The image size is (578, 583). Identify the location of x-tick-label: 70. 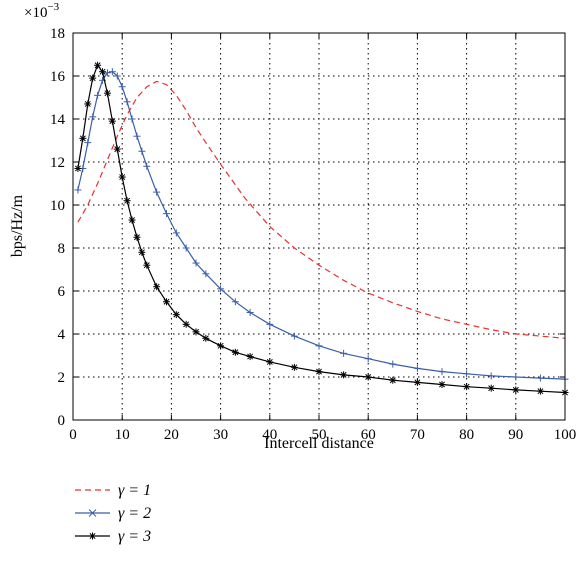
(417, 435).